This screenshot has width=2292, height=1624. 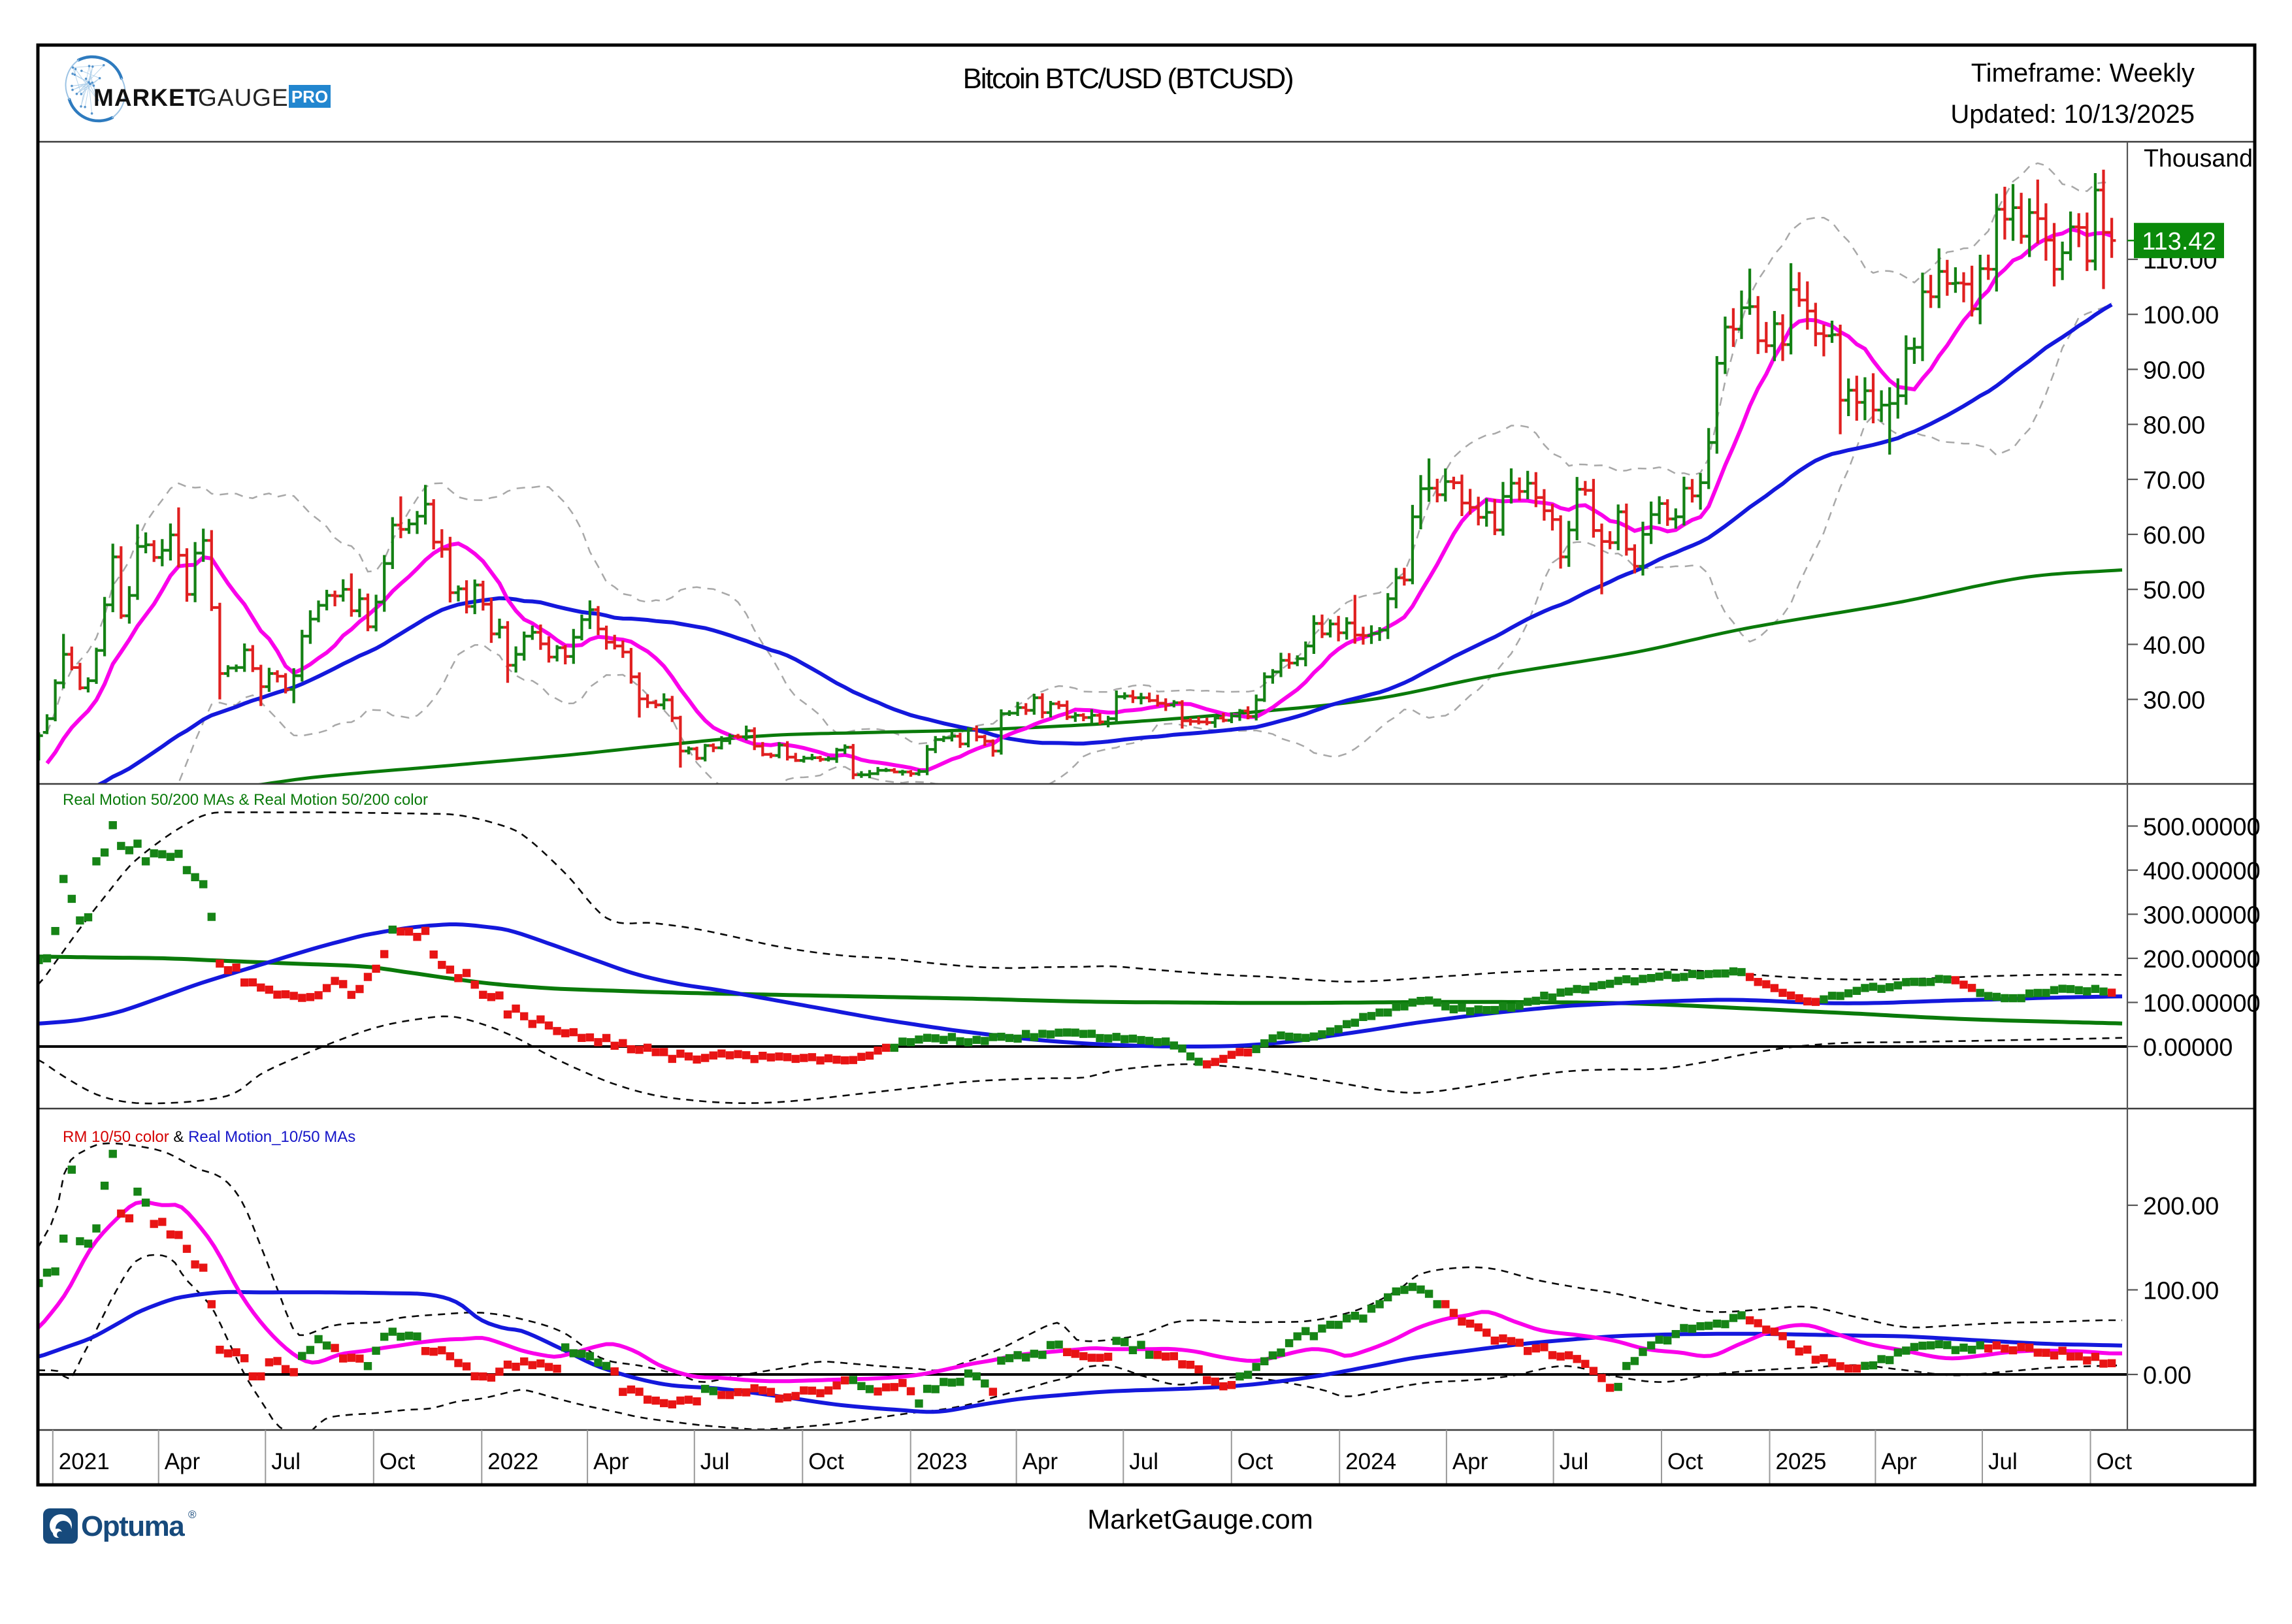 I want to click on svg-text: 2022, so click(x=512, y=1461).